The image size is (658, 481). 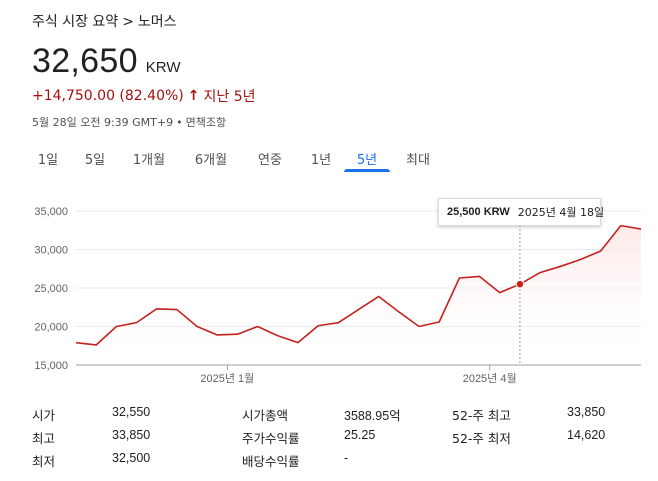 What do you see at coordinates (193, 96) in the screenshot?
I see `arrow-up-icon: ↑` at bounding box center [193, 96].